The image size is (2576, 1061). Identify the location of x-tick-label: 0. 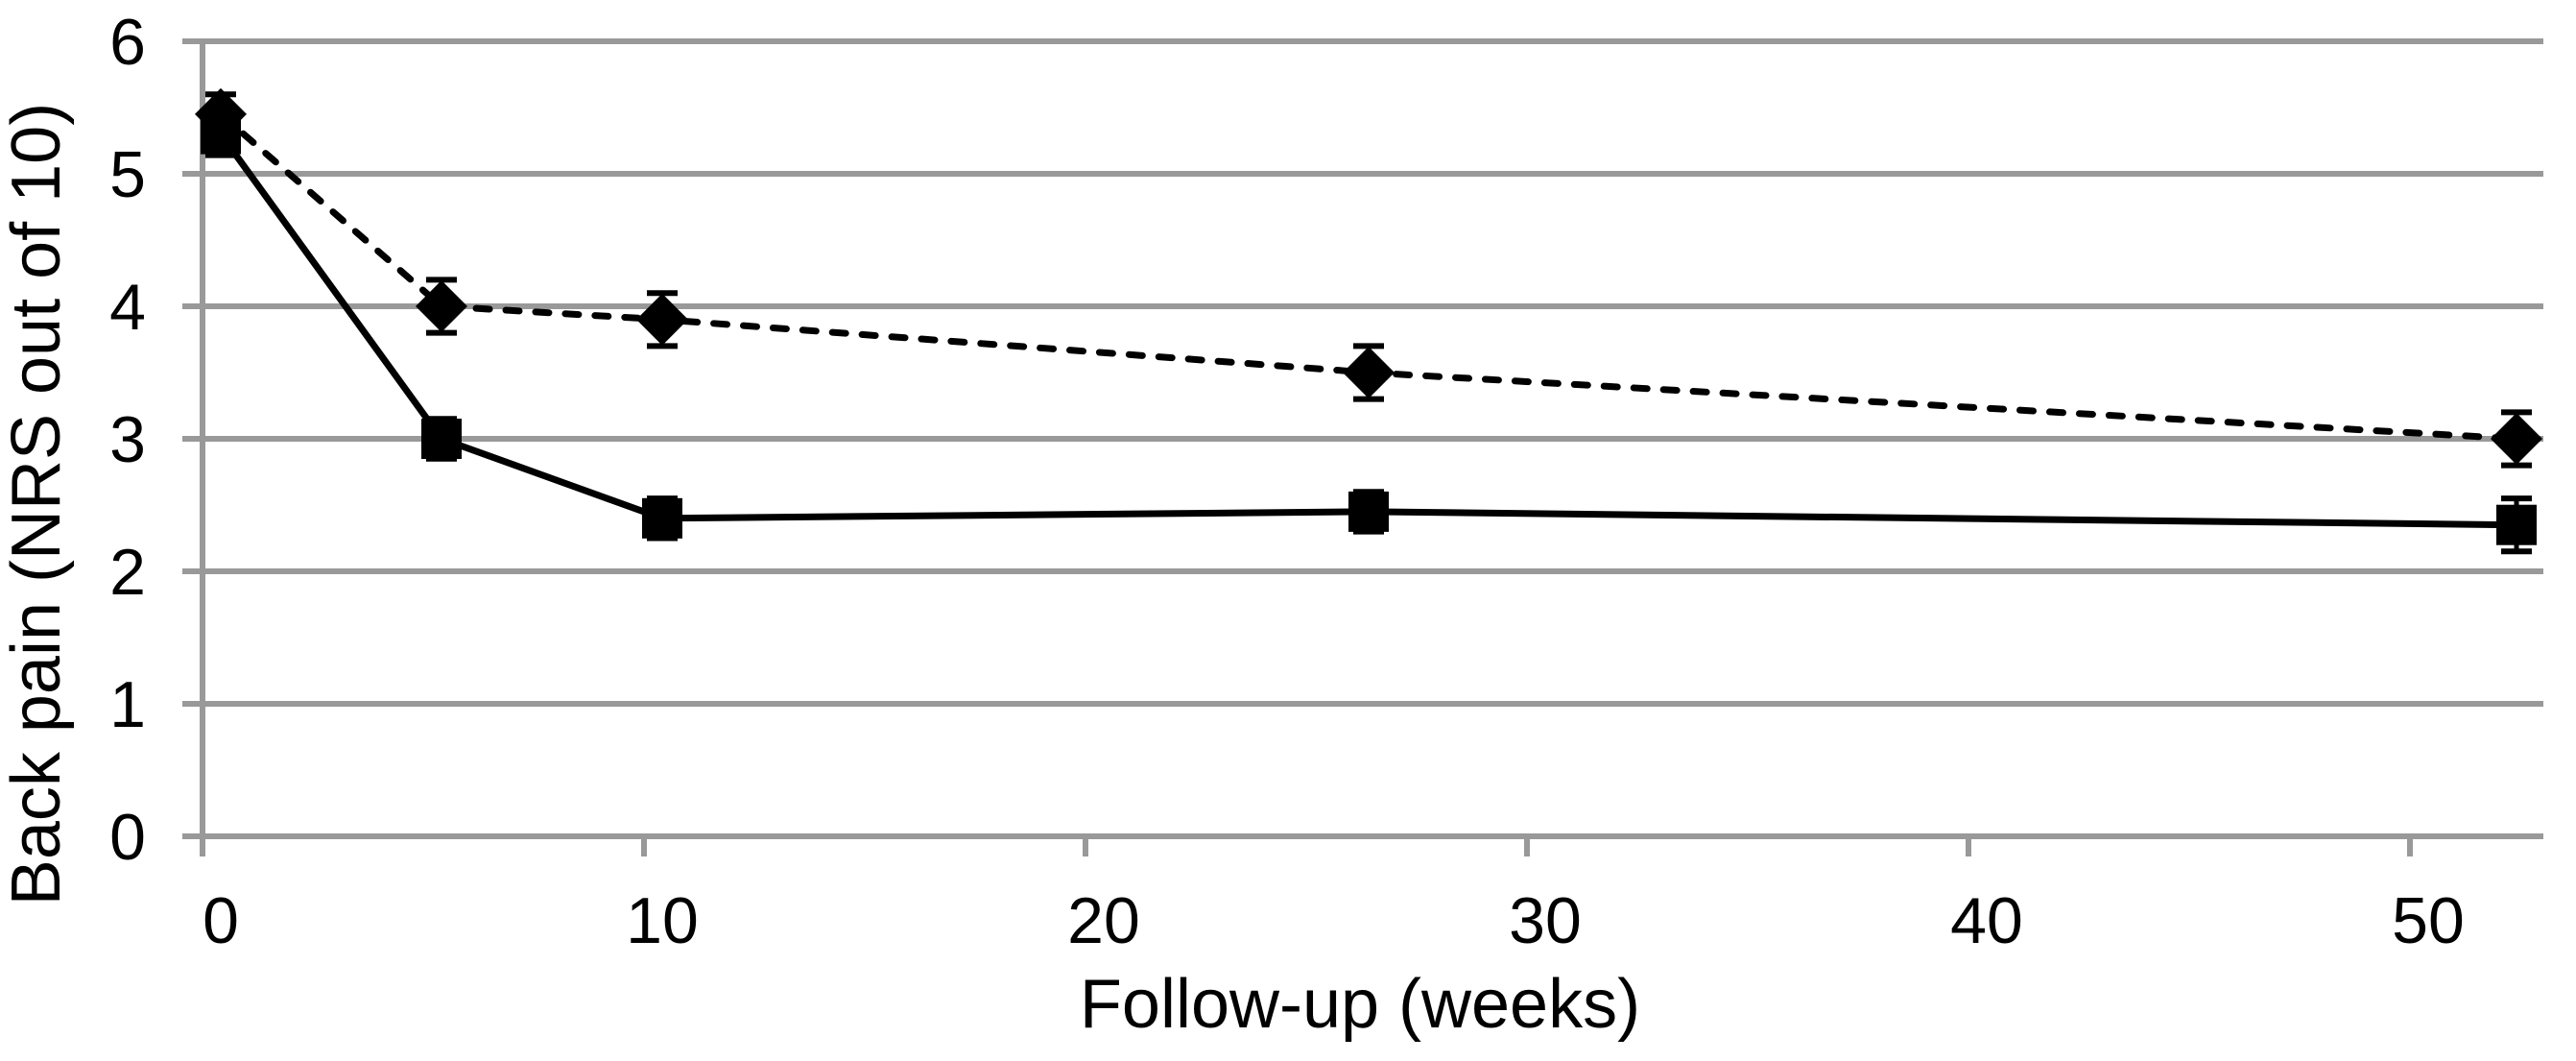
(221, 920).